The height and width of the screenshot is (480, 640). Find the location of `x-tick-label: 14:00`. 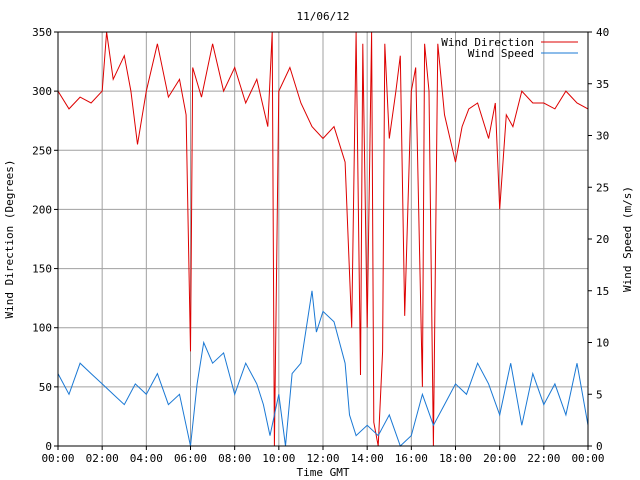

x-tick-label: 14:00 is located at coordinates (367, 458).